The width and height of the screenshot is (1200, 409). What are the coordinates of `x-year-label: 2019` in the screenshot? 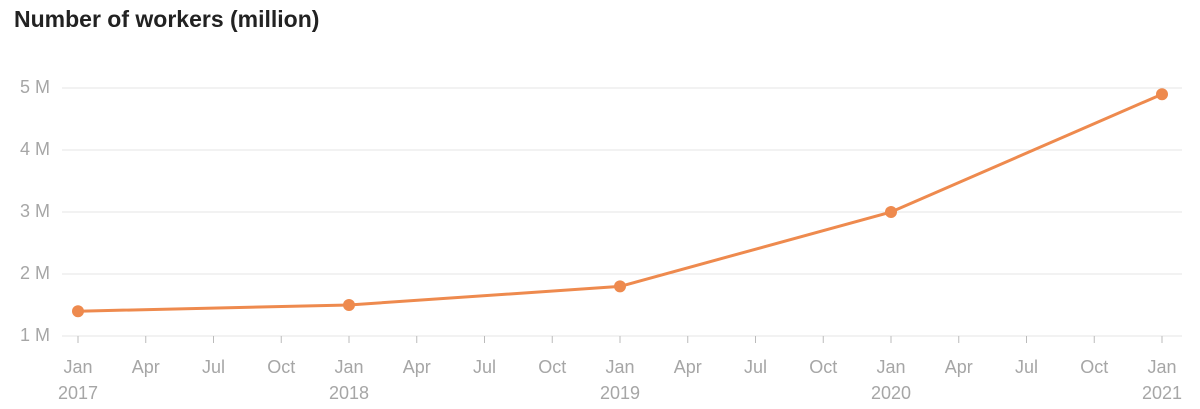 It's located at (620, 393).